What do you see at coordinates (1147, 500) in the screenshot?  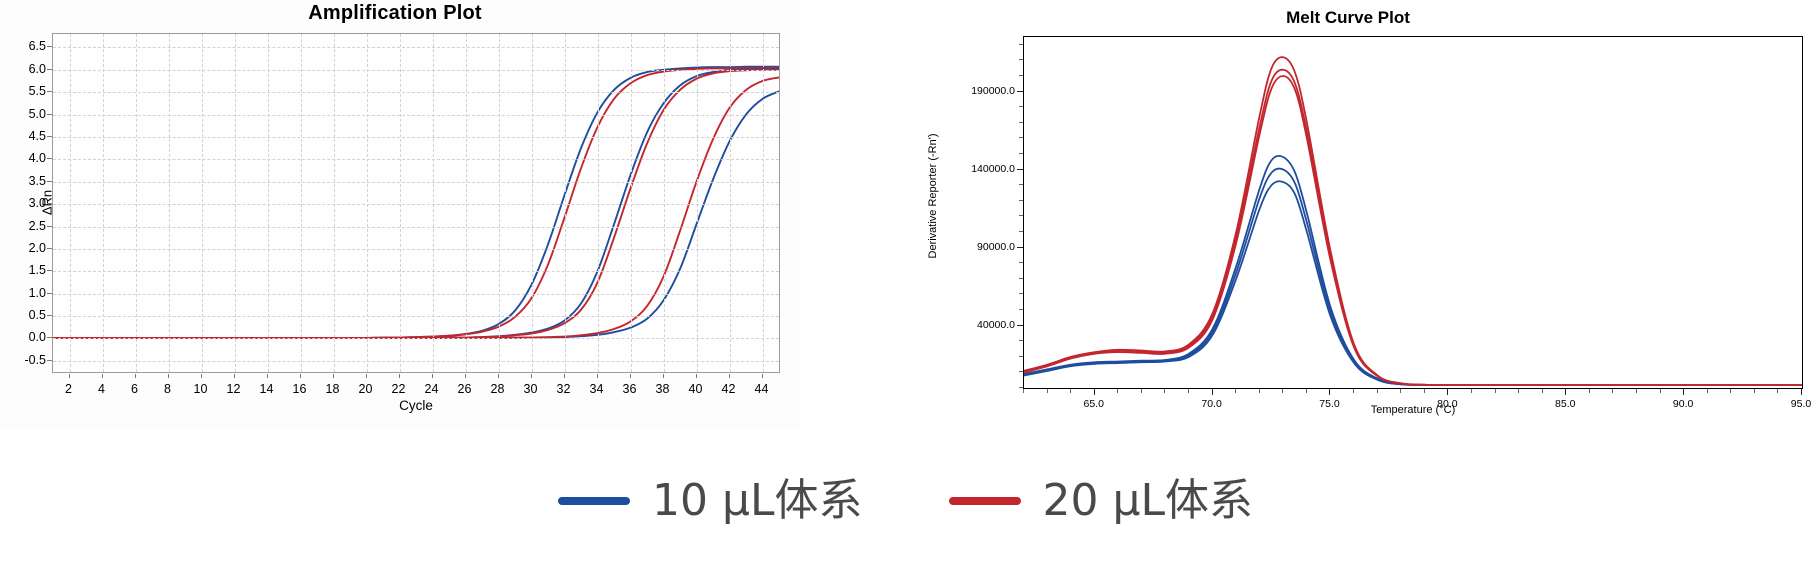 I see `legend-label-20ul: 20 µL体系` at bounding box center [1147, 500].